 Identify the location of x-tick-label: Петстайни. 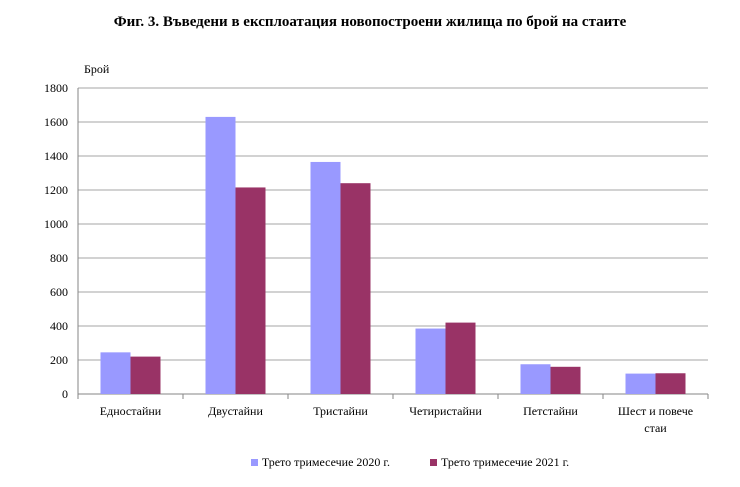
(550, 411).